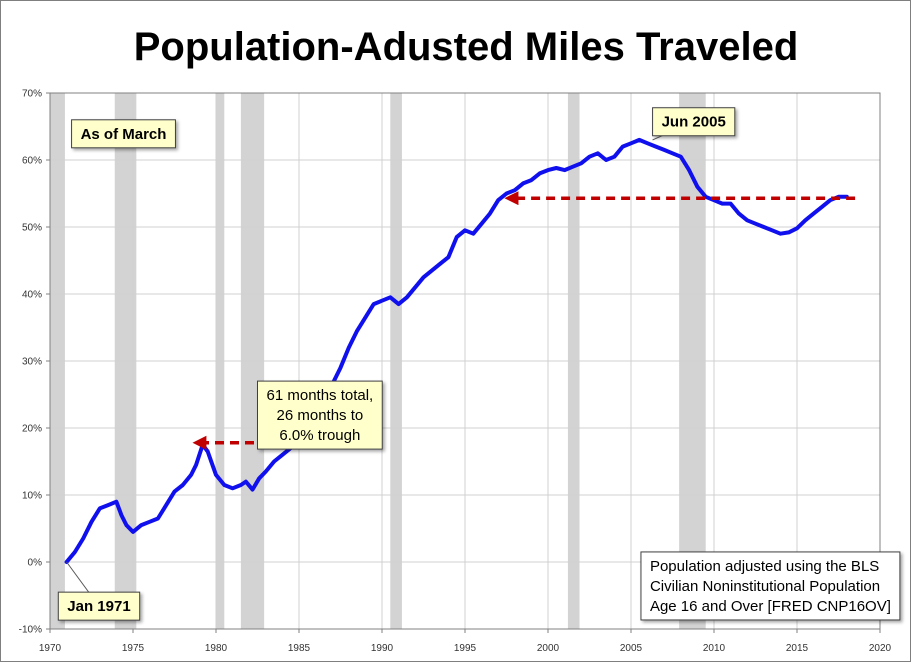  Describe the element at coordinates (32, 94) in the screenshot. I see `y-tick-label: 70%` at that location.